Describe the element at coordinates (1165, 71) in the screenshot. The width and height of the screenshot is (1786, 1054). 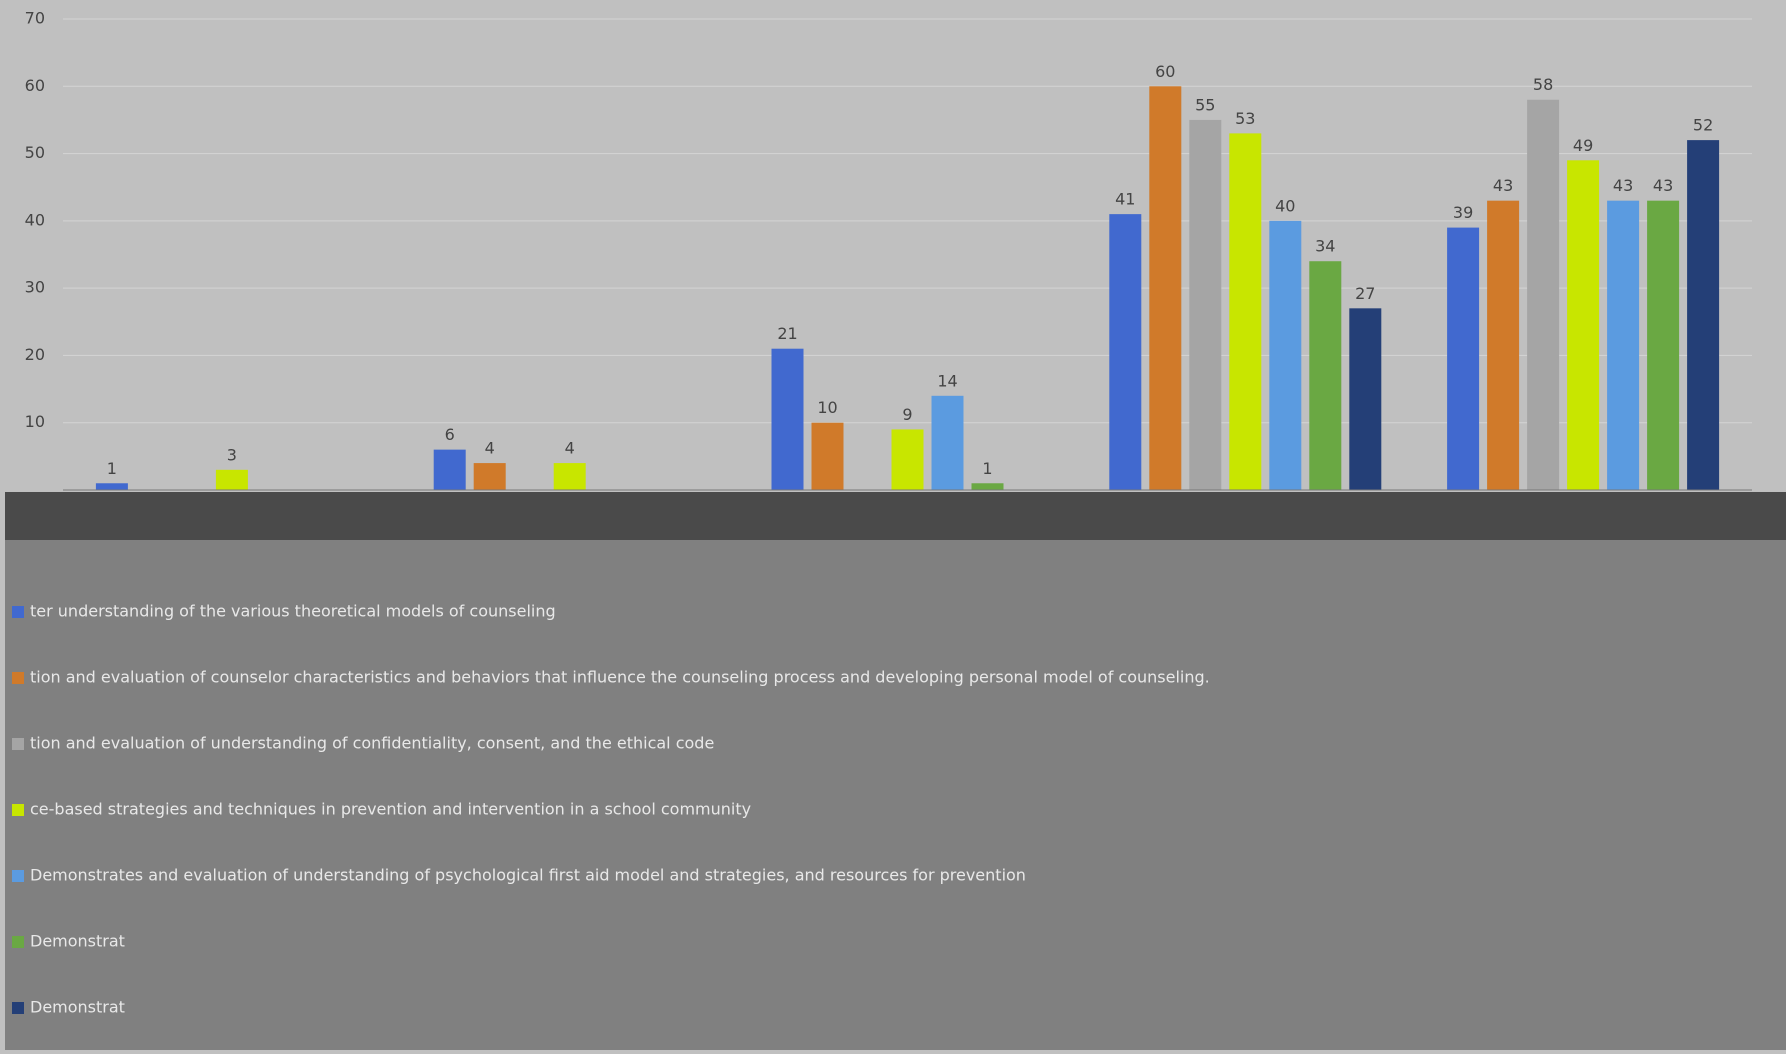
I see `value-label: 60` at that location.